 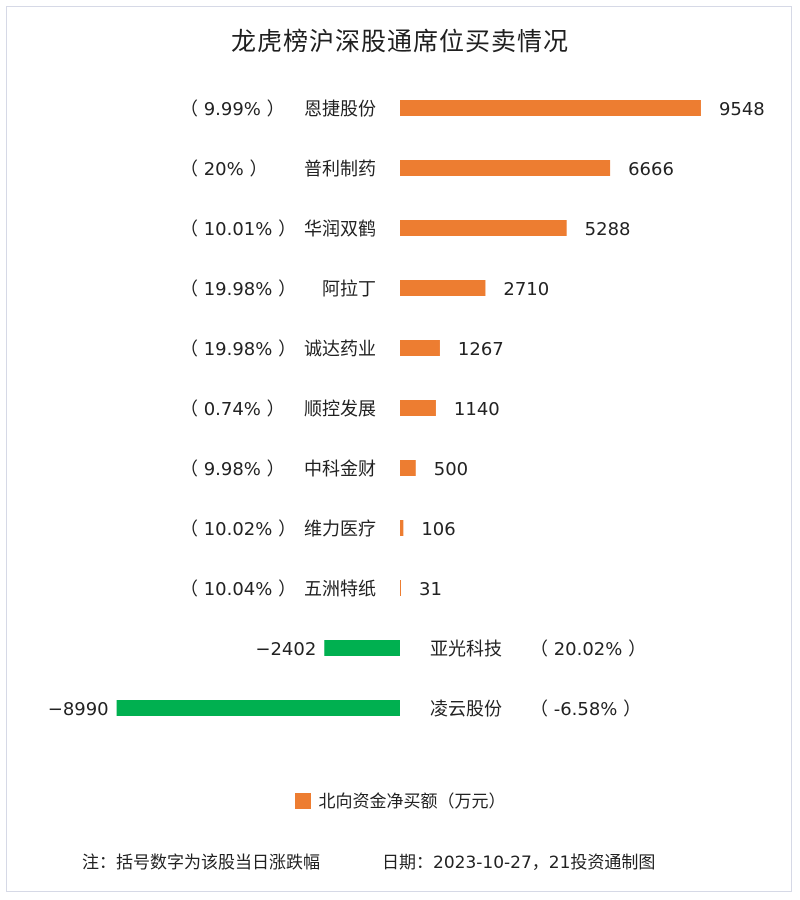 What do you see at coordinates (340, 229) in the screenshot?
I see `category-label: 华润双鹤` at bounding box center [340, 229].